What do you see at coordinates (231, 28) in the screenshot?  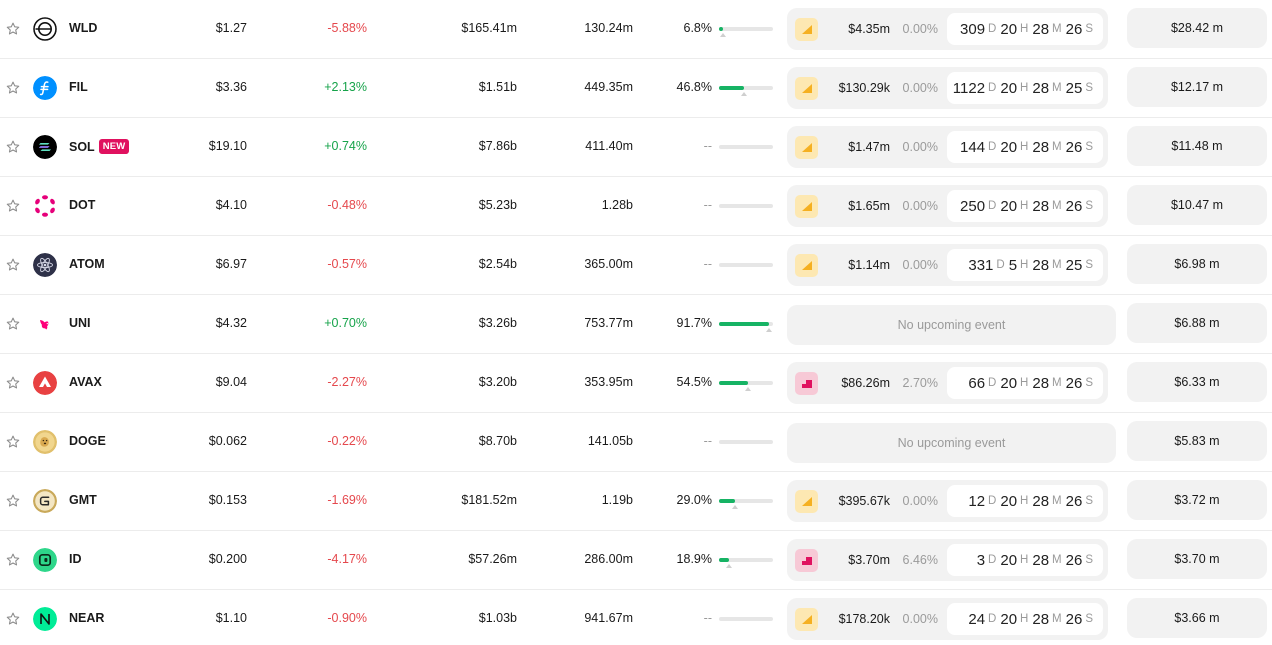 I see `price-cell: $1.27` at bounding box center [231, 28].